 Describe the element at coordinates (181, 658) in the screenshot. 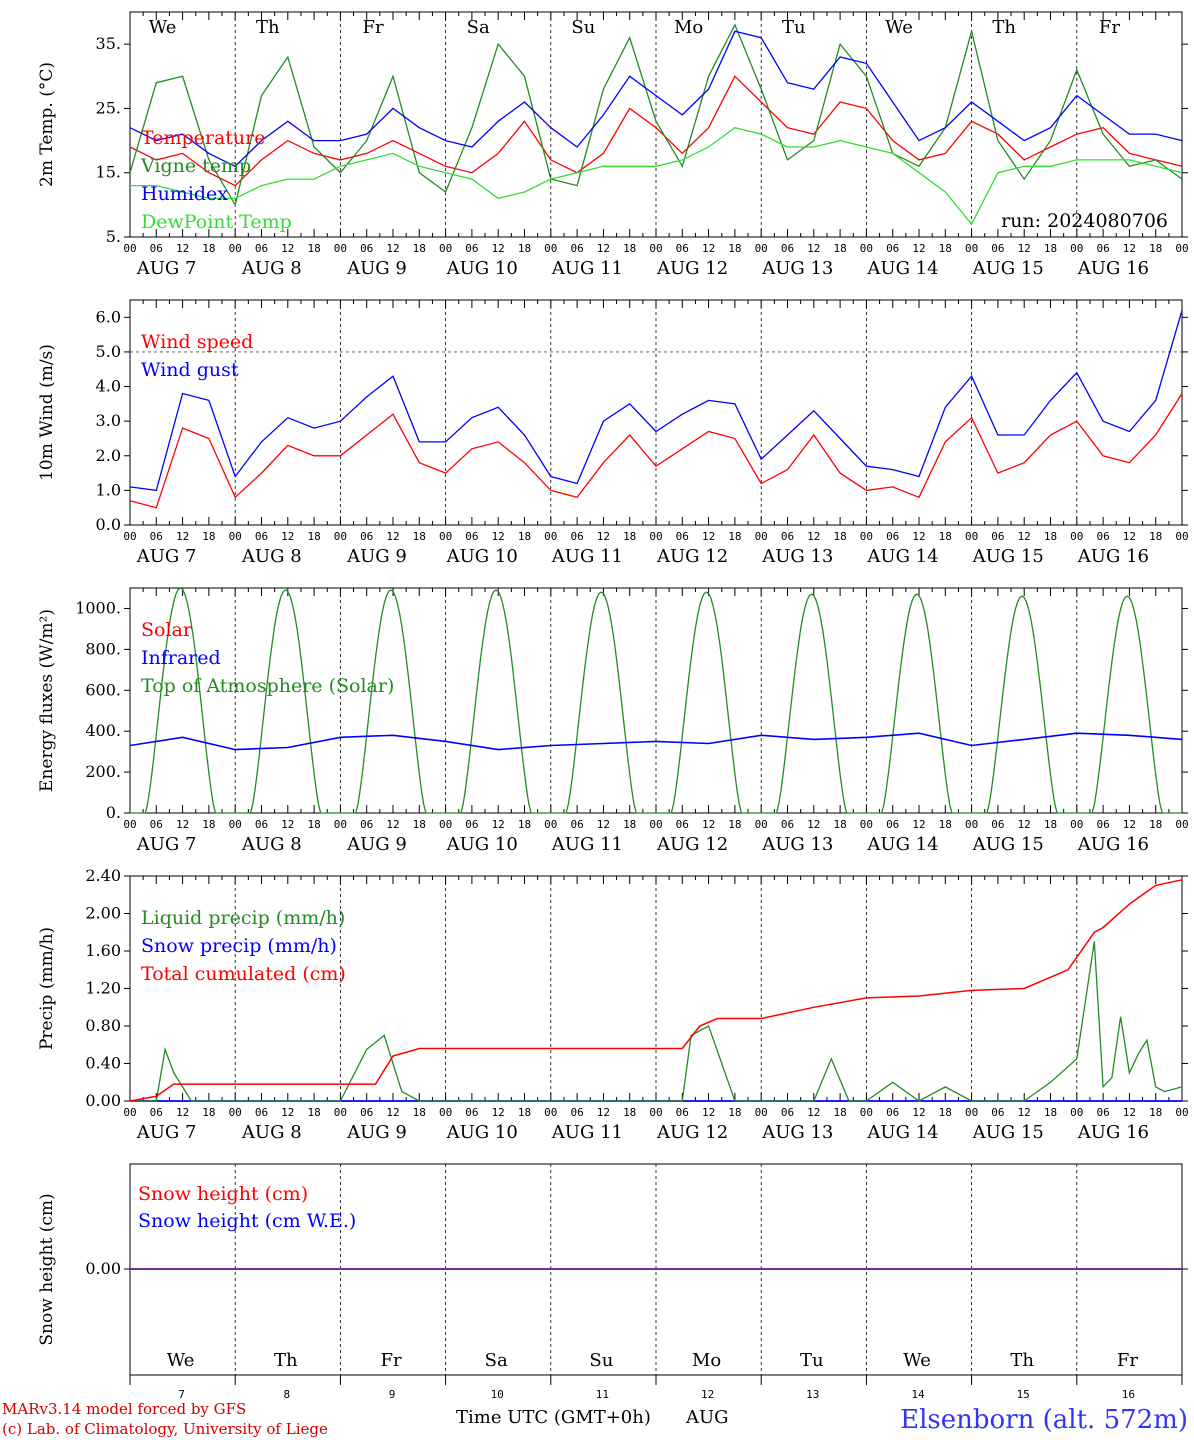

I see `legend-entry: Infrared` at that location.